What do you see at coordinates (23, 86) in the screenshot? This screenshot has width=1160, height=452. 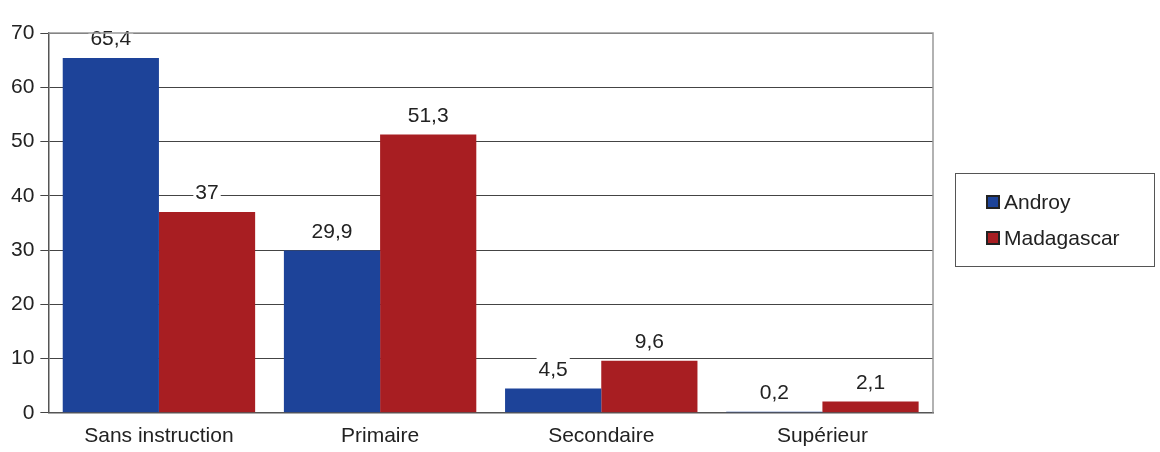 I see `y-tick-label: 60` at bounding box center [23, 86].